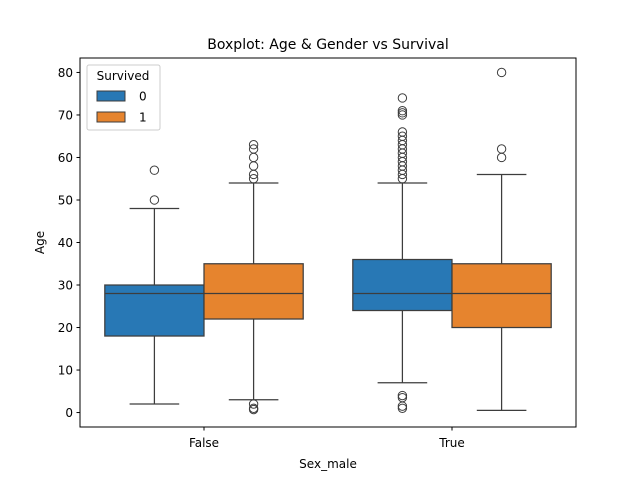 This screenshot has height=480, width=640. What do you see at coordinates (123, 76) in the screenshot?
I see `legend-title: Survived` at bounding box center [123, 76].